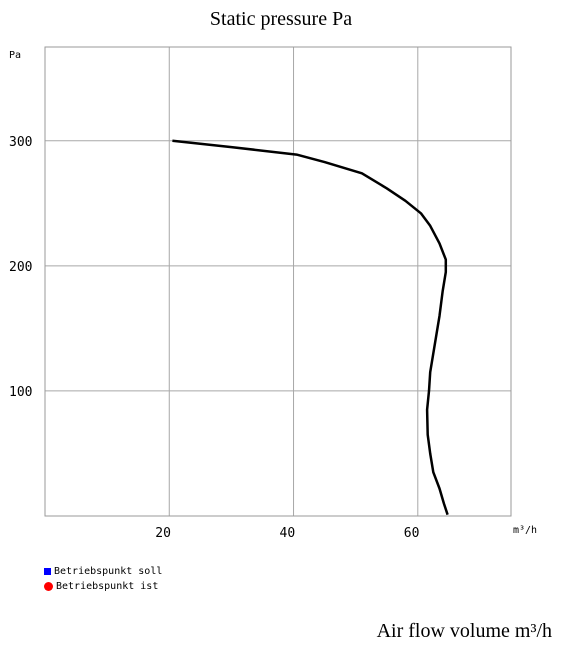 This screenshot has width=562, height=652. Describe the element at coordinates (464, 631) in the screenshot. I see `x-axis-title: Air flow volume m³/h` at that location.